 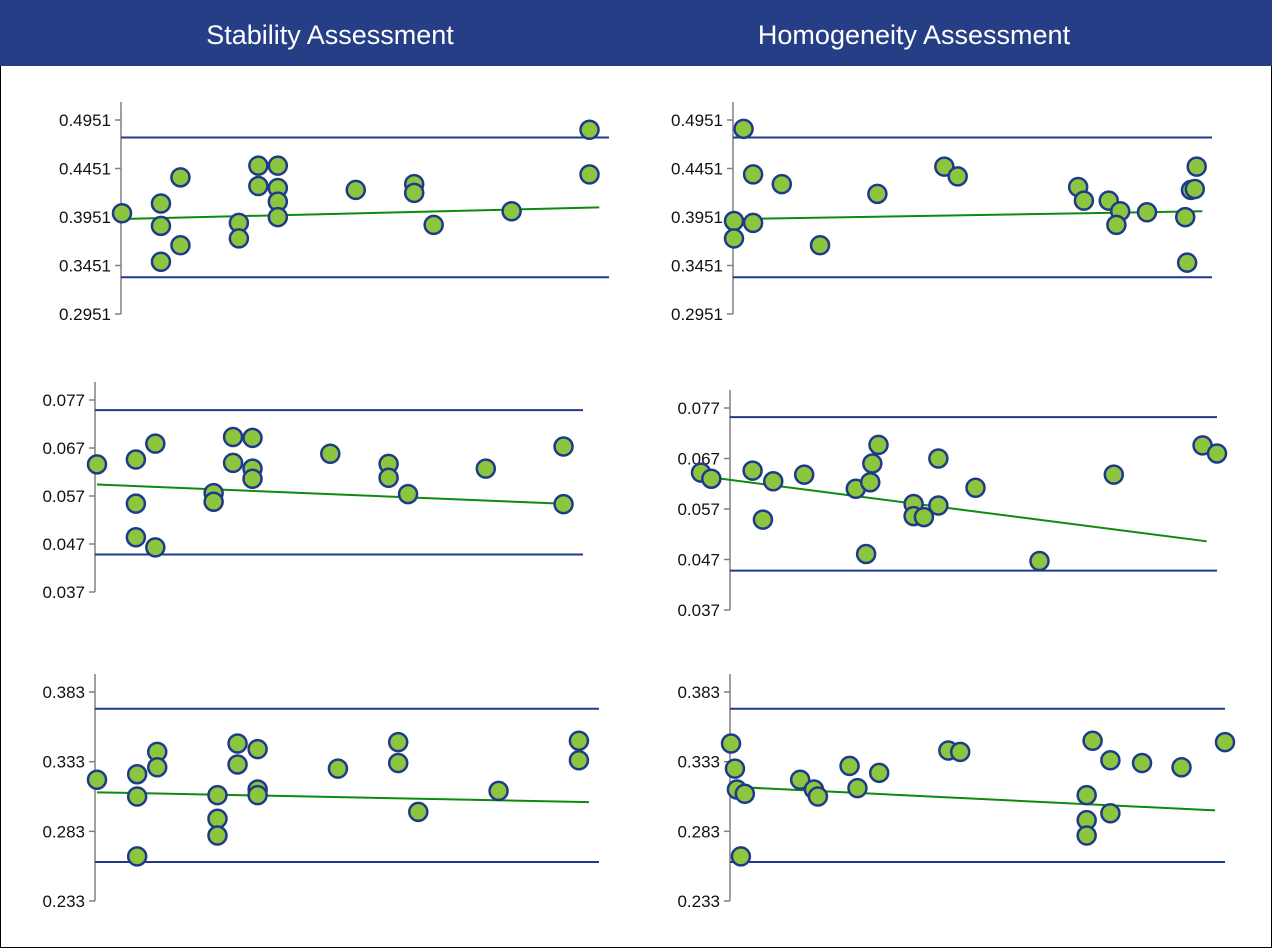 I want to click on y-tick-label: 0.383, so click(x=698, y=692).